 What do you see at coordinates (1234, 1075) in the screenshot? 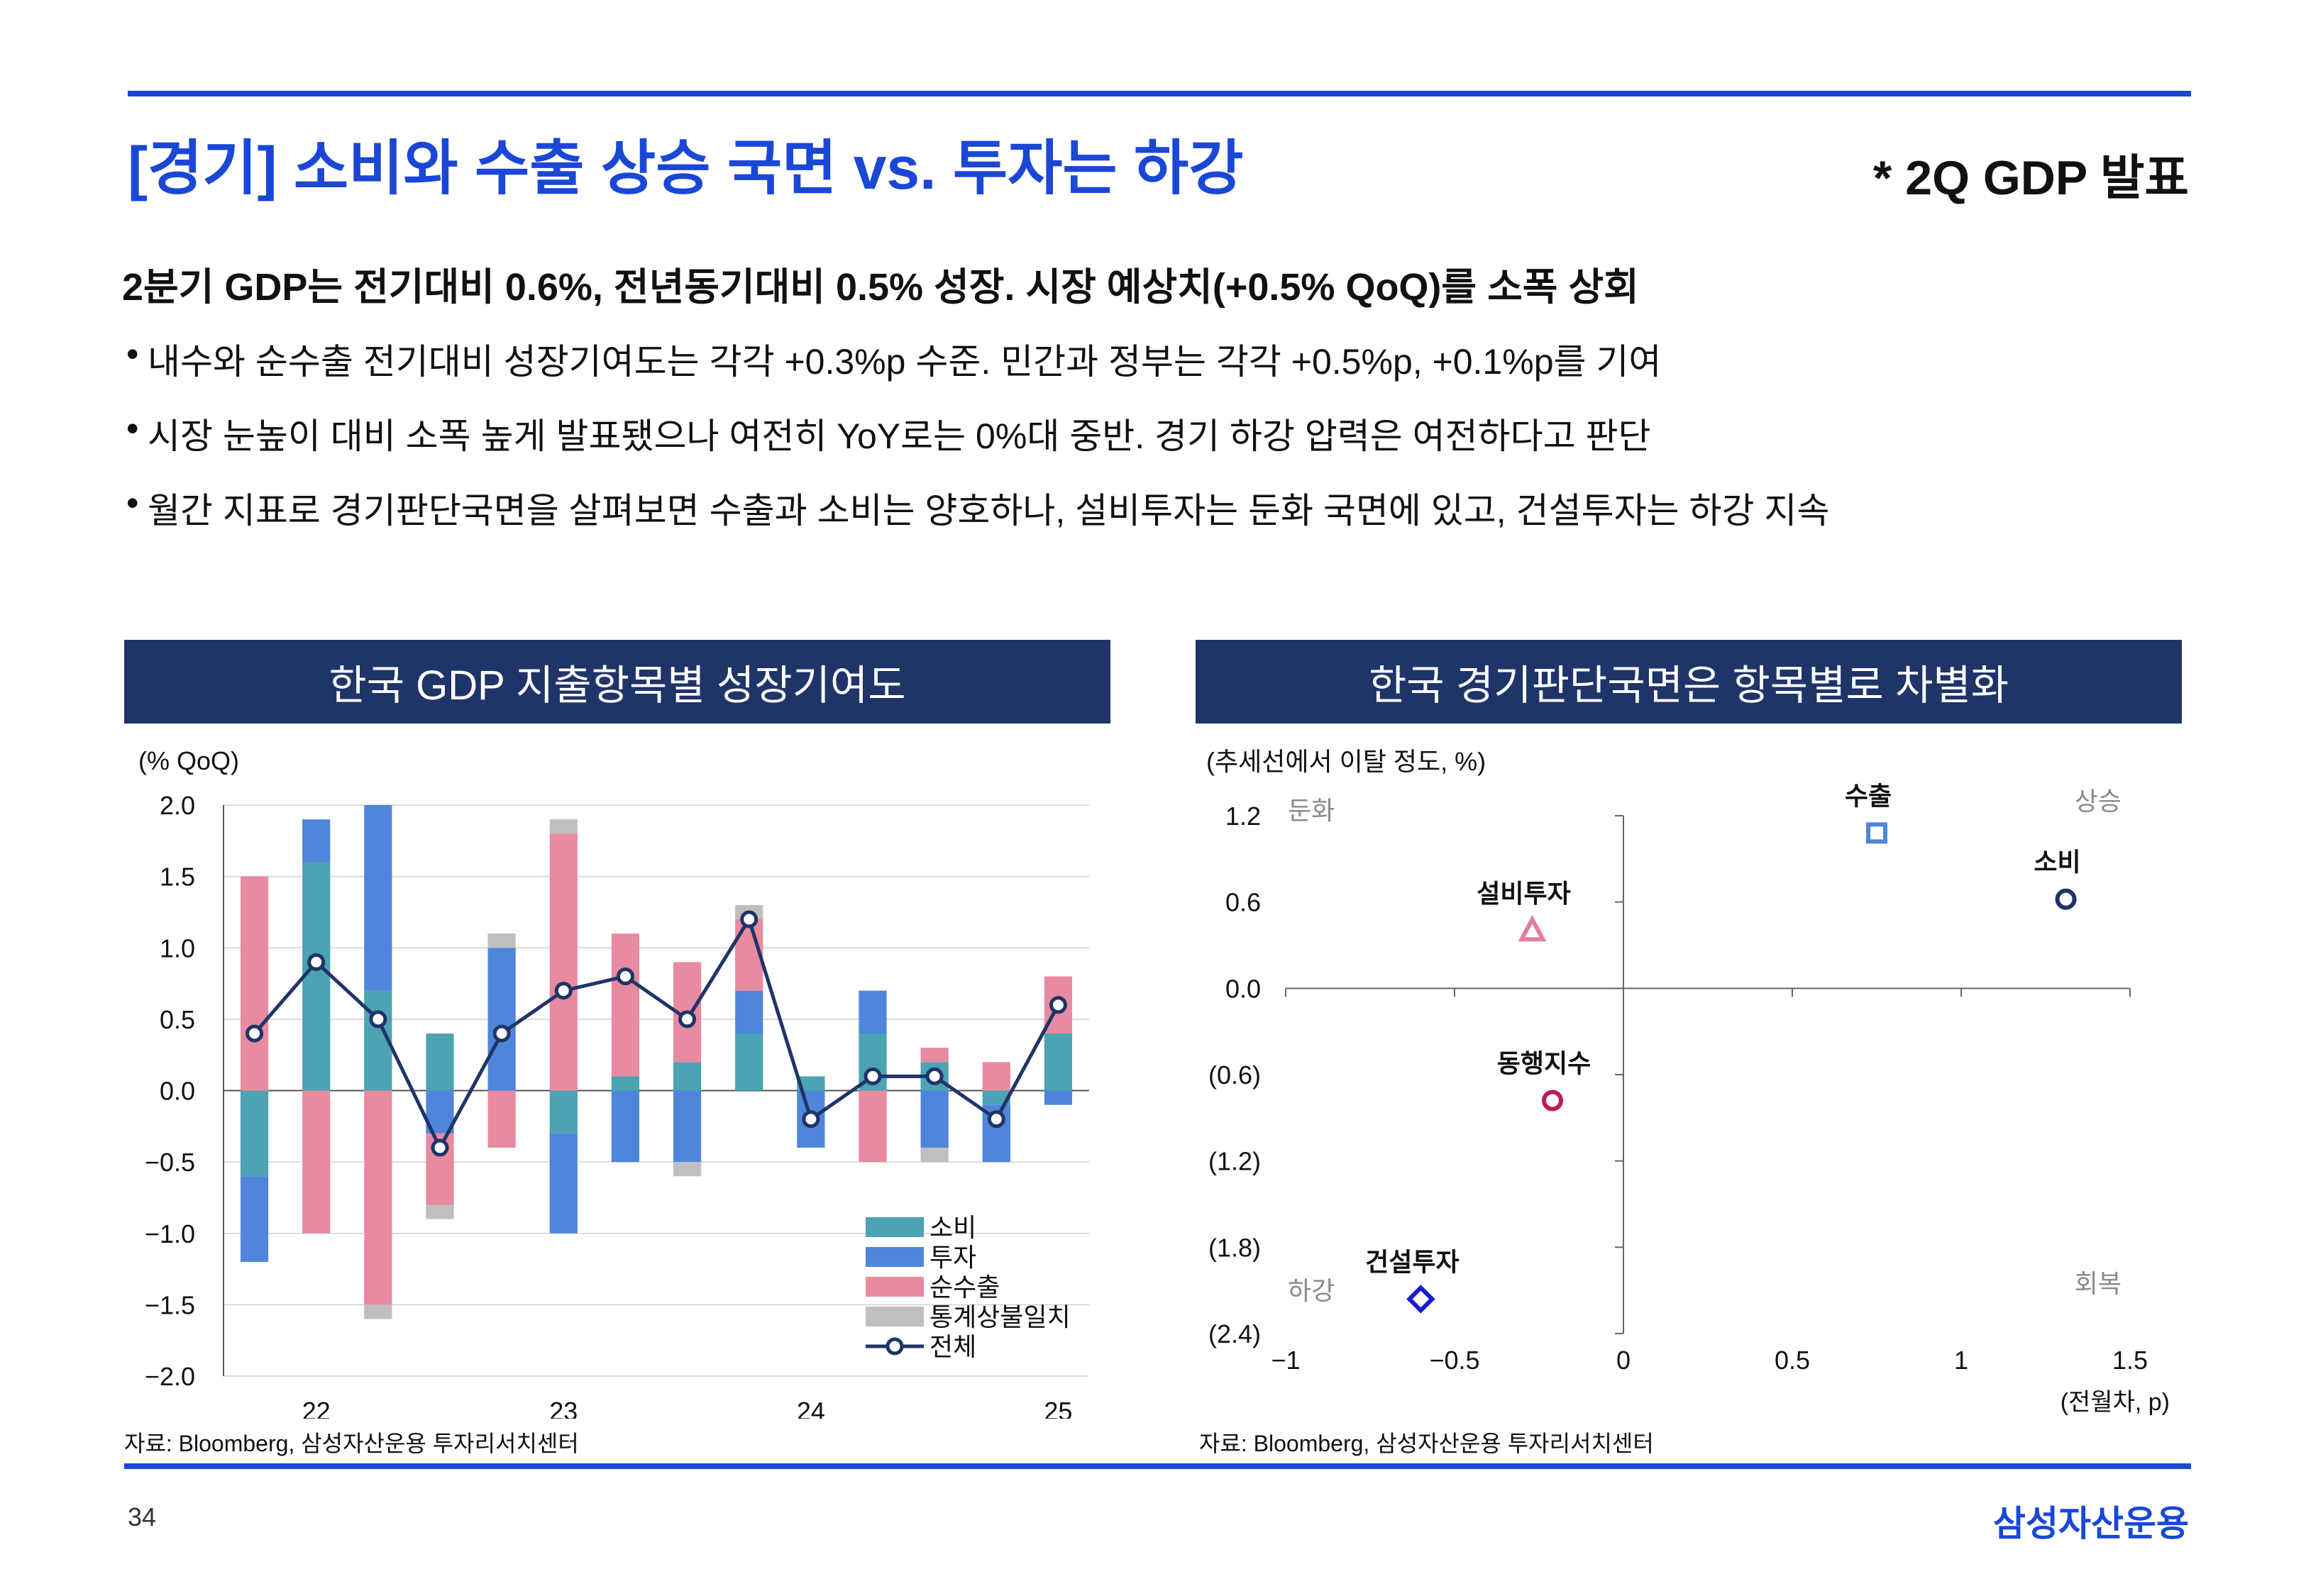
I see `y-tick-label: (0.6)` at bounding box center [1234, 1075].